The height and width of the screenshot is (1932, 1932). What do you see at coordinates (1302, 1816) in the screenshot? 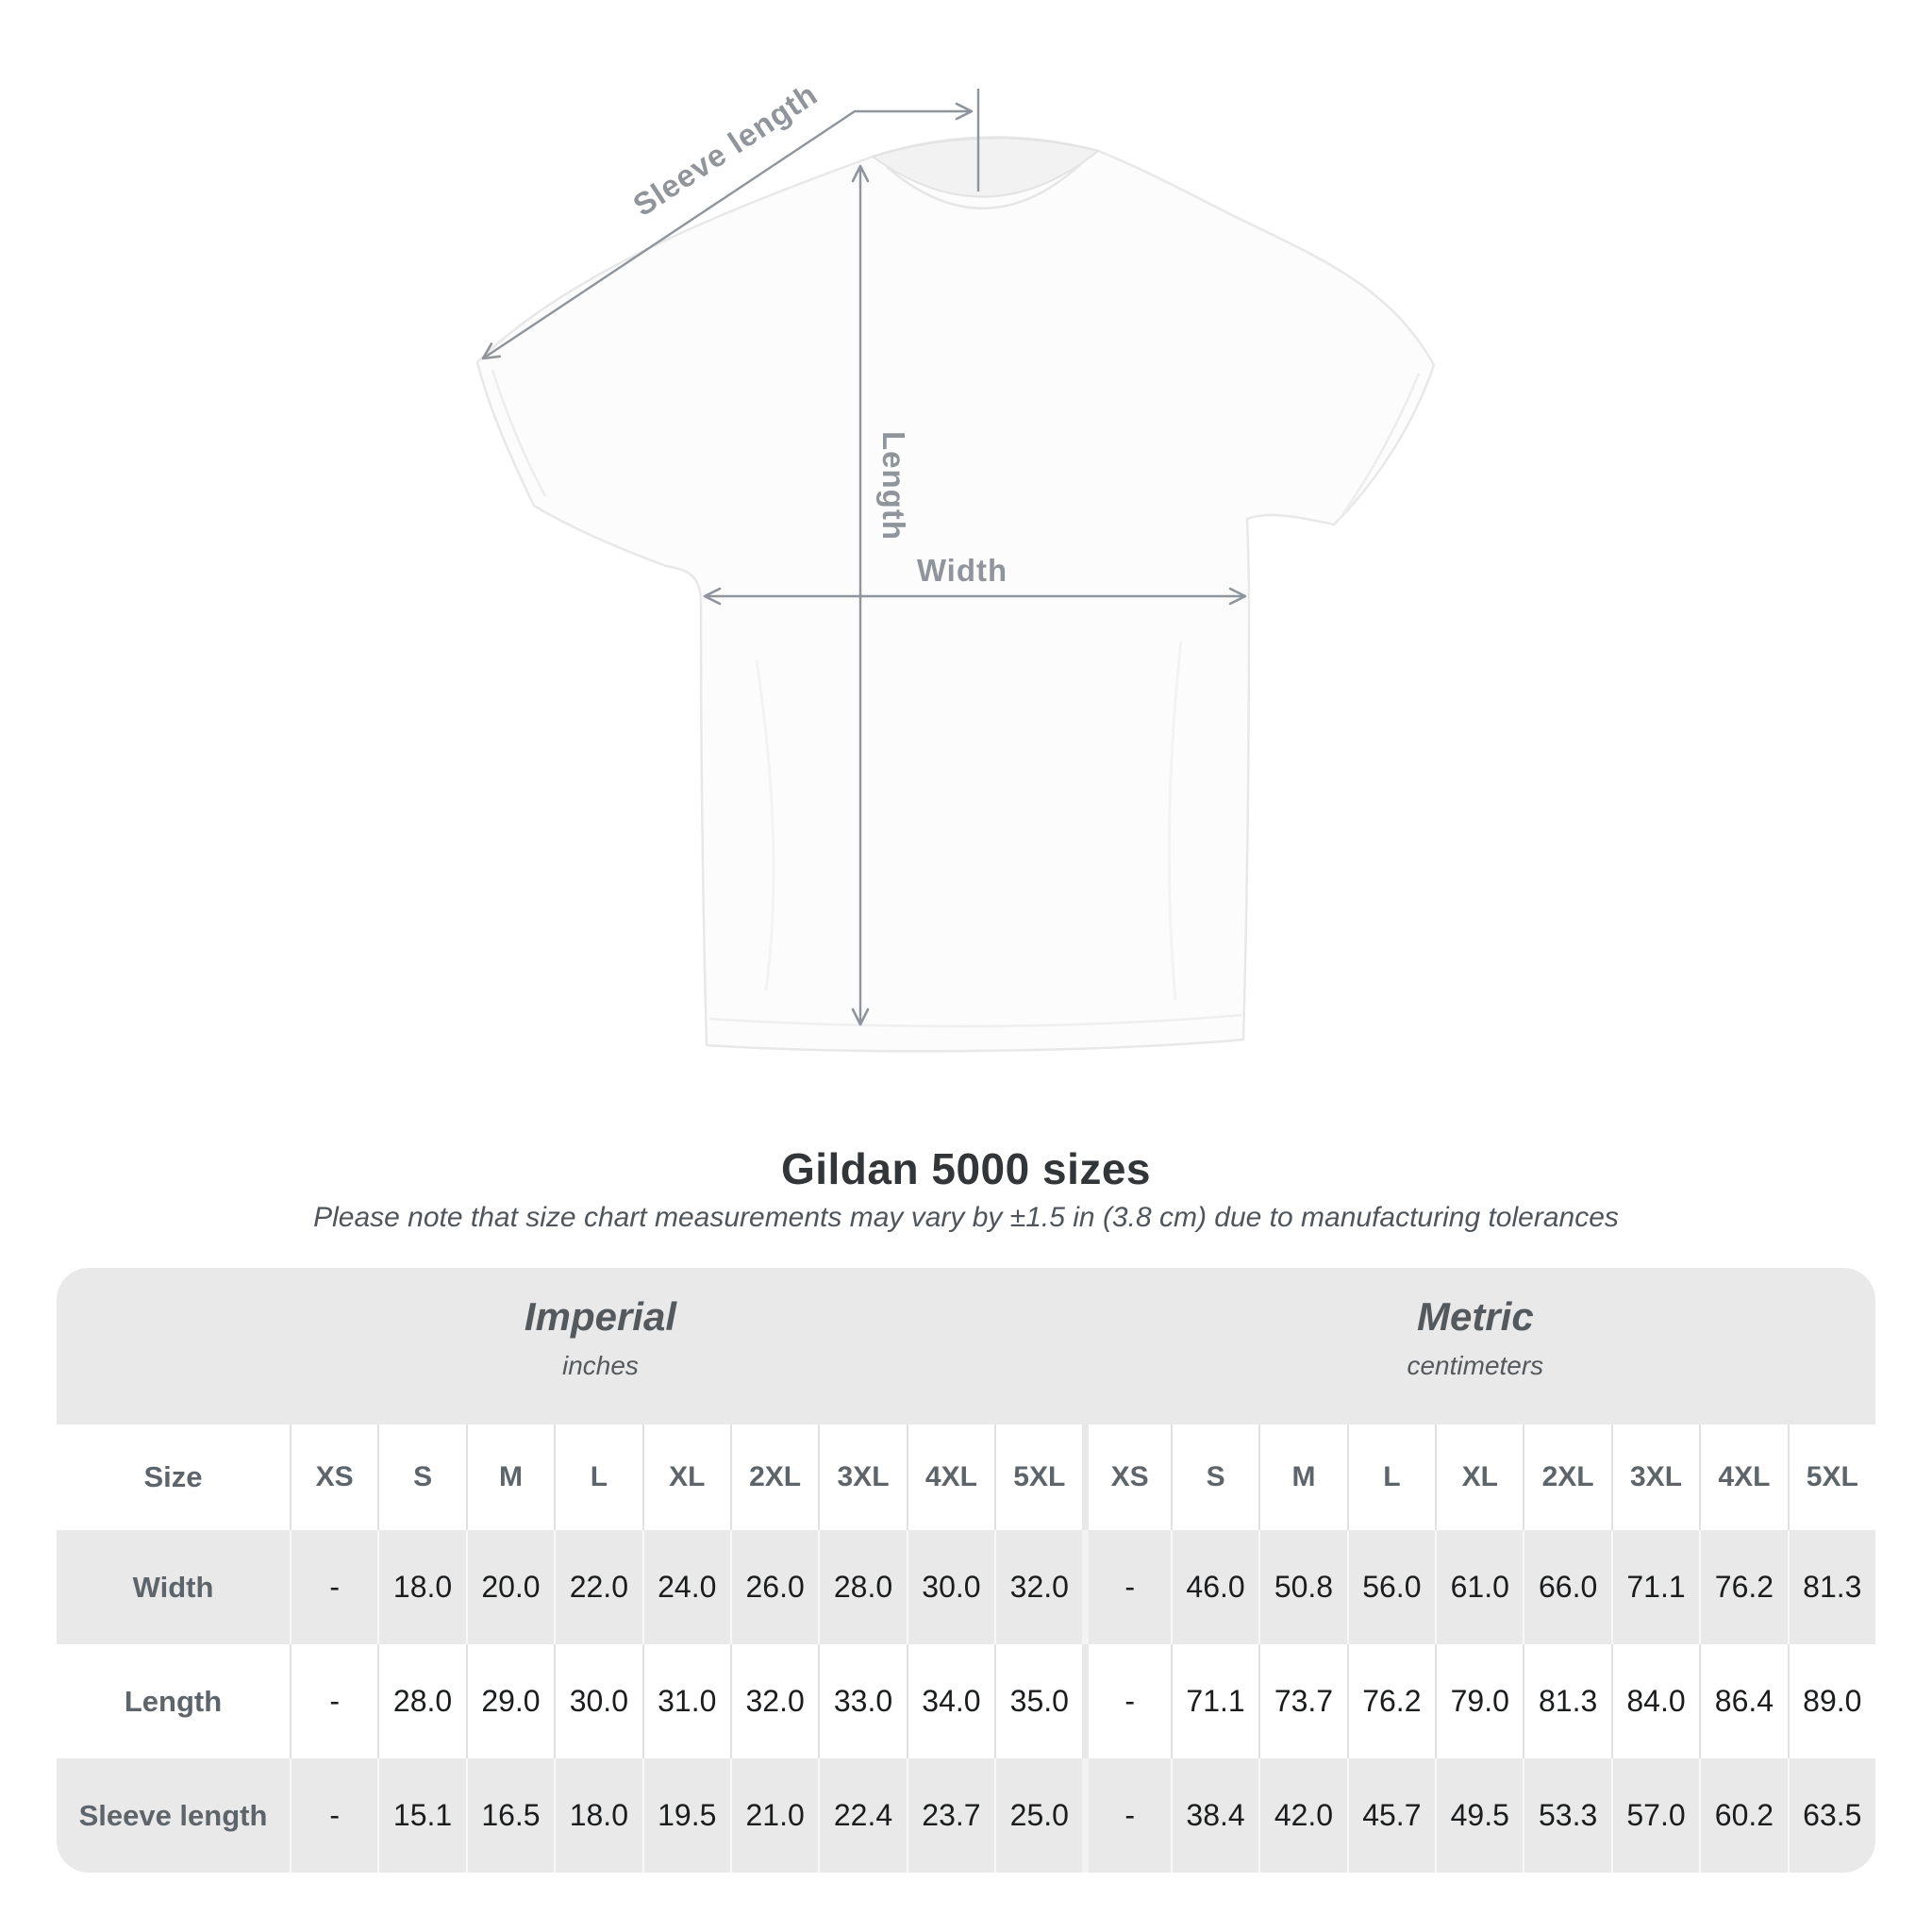
I see `cell-sleeve-length-metric-m: 42.0` at bounding box center [1302, 1816].